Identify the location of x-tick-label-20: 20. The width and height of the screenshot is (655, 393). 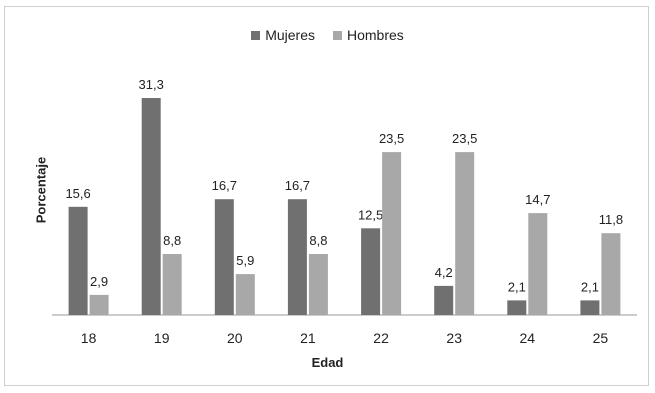
(235, 338).